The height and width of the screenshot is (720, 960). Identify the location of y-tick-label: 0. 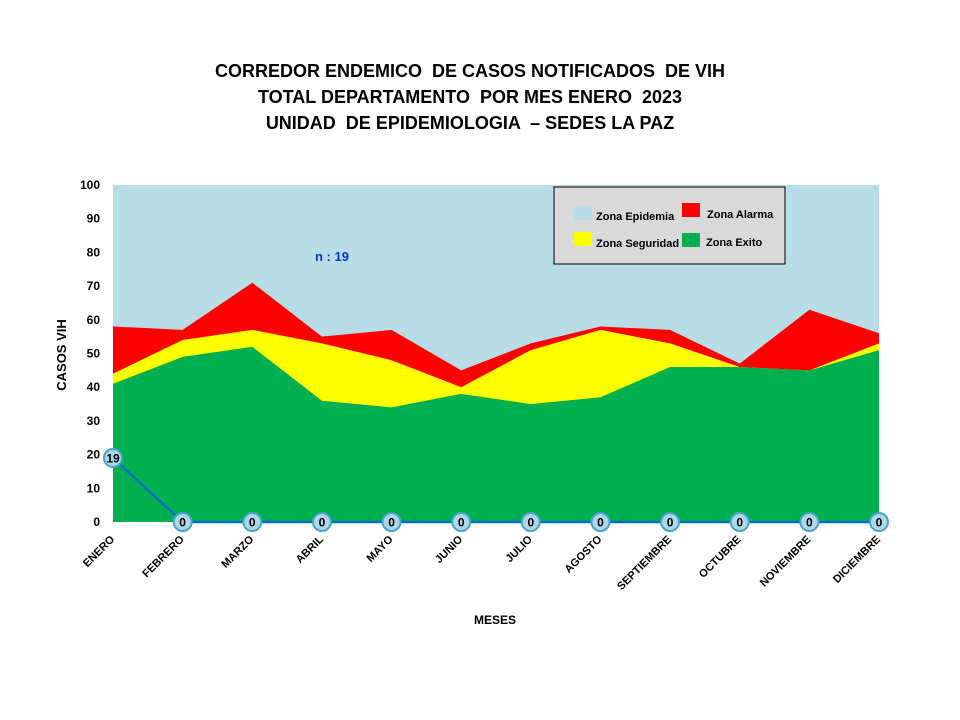
(96, 522).